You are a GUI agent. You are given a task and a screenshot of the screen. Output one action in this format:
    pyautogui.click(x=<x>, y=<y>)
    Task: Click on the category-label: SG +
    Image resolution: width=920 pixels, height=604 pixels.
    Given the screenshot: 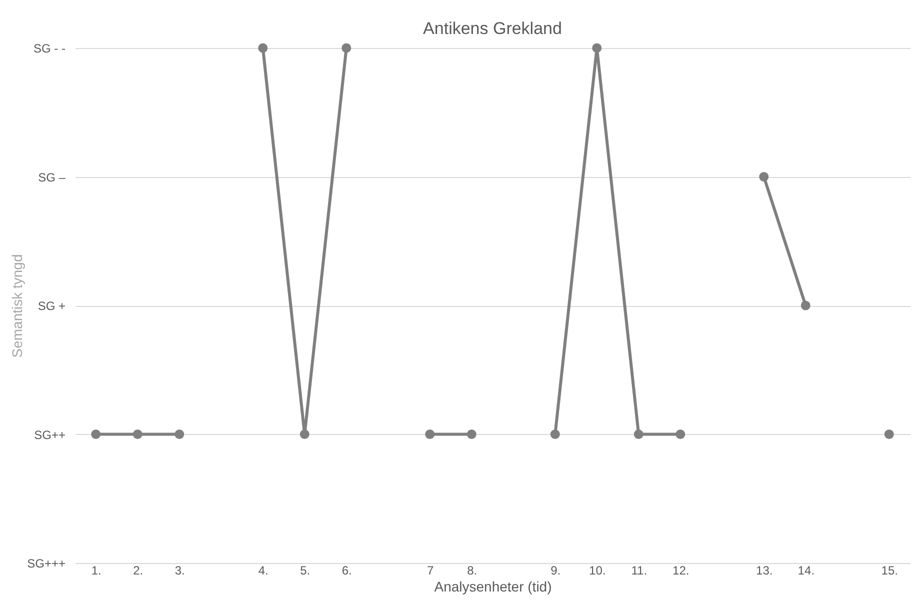 What is the action you would take?
    pyautogui.click(x=52, y=306)
    